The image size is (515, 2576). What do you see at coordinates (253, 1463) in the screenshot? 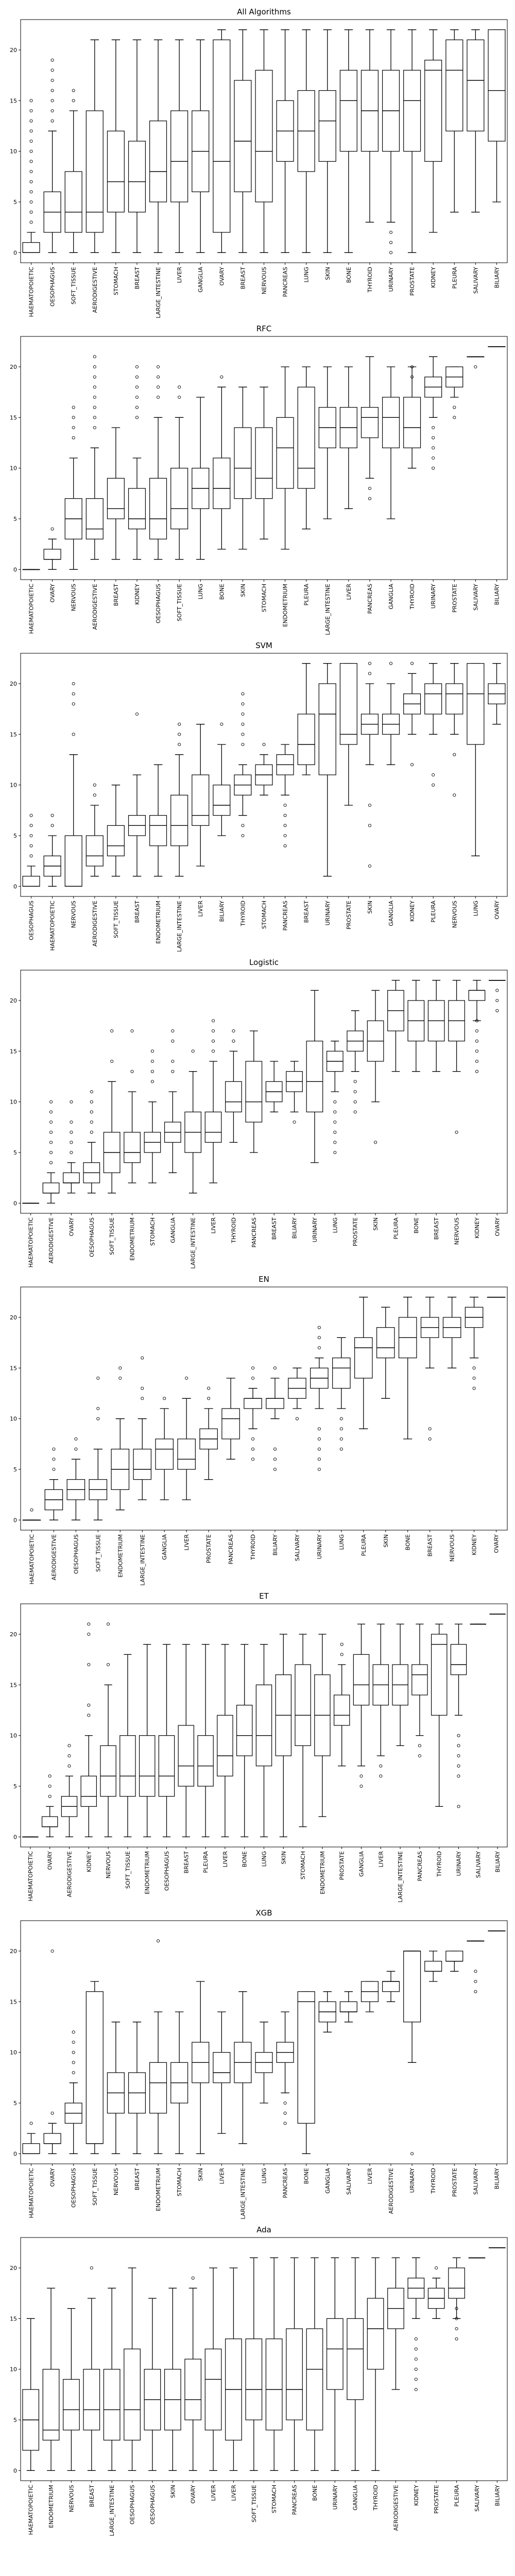
I see `box-thyroid: THYROID` at bounding box center [253, 1463].